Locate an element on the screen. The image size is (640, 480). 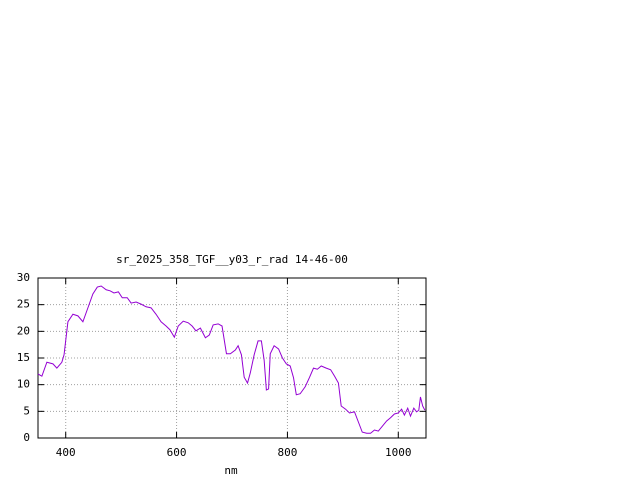
y-tick-label: 20 is located at coordinates (23, 330).